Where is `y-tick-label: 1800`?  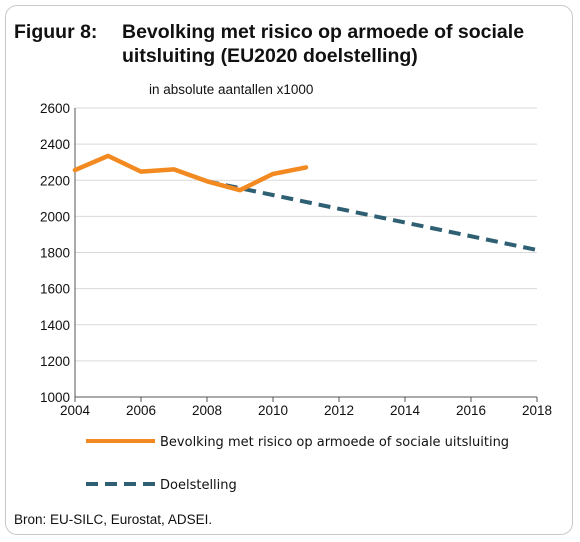 y-tick-label: 1800 is located at coordinates (55, 253).